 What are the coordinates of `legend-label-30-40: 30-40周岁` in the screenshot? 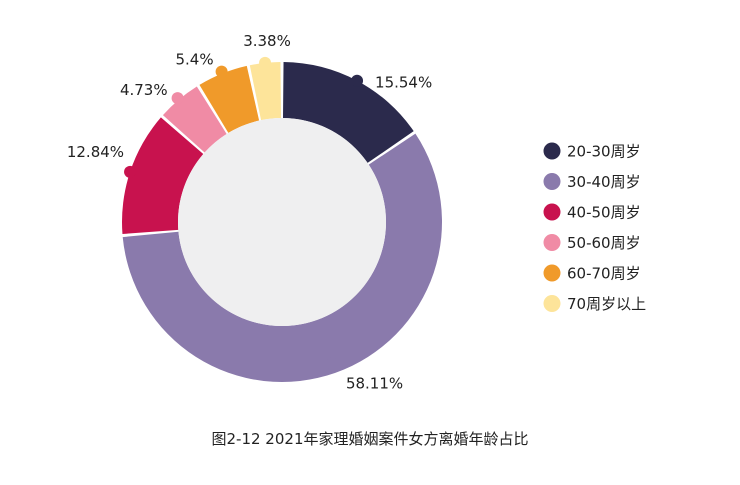 It's located at (604, 182).